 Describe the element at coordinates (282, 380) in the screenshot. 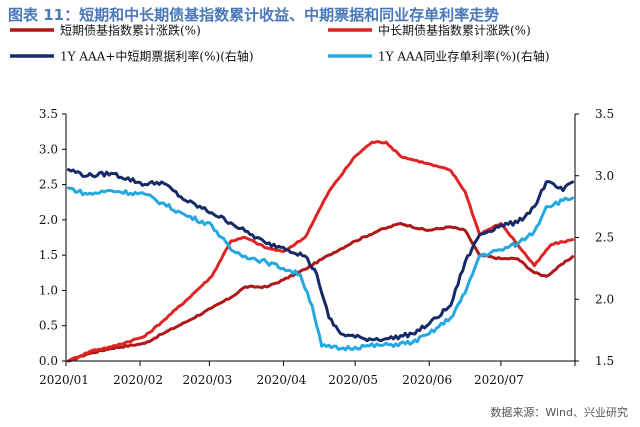

I see `x-tick-label: 2020/04` at that location.